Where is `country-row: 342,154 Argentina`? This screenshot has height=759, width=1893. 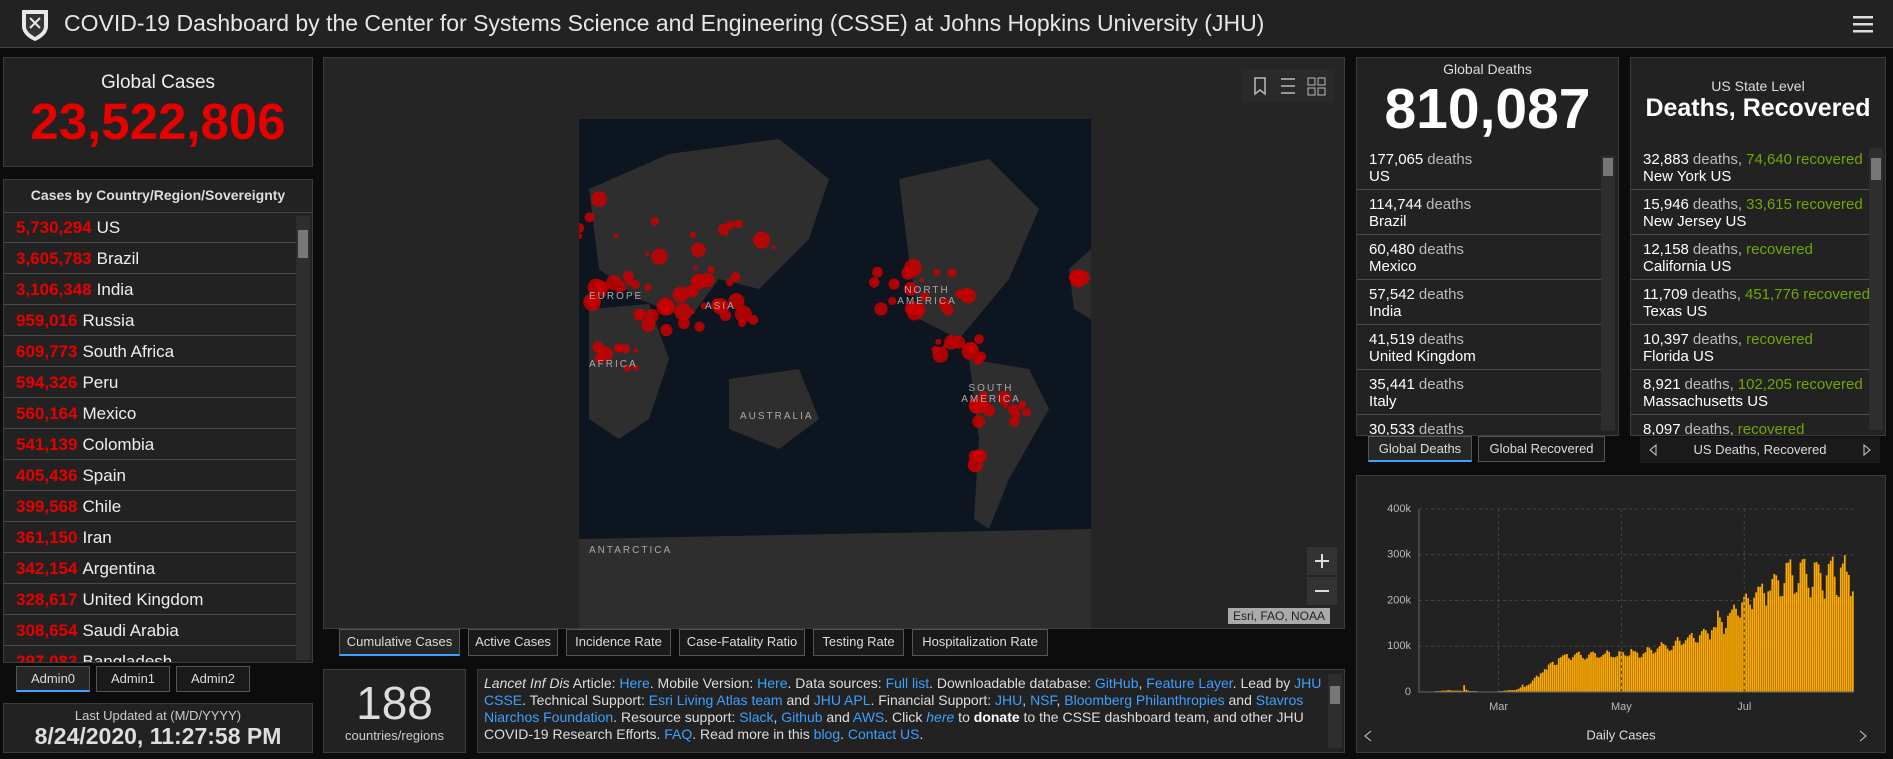 country-row: 342,154 Argentina is located at coordinates (150, 568).